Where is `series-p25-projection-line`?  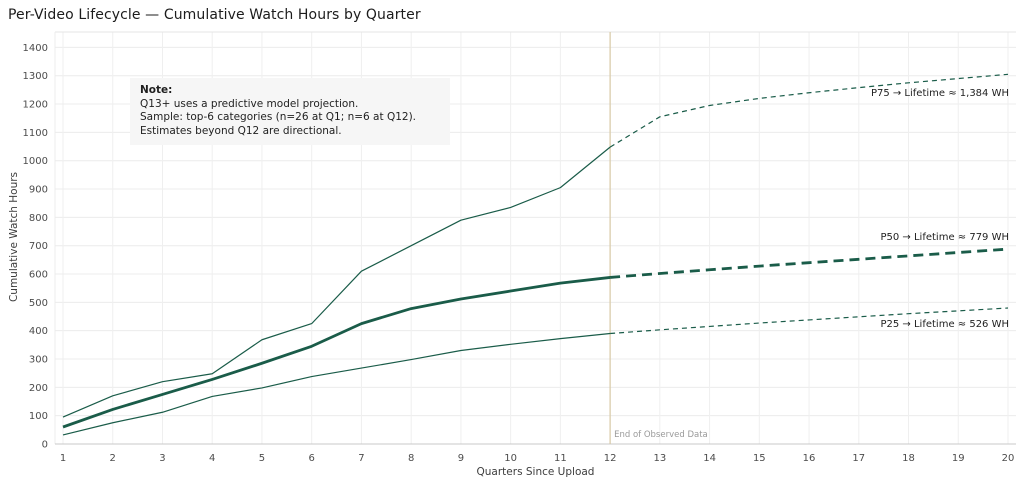
series-p25-projection-line is located at coordinates (809, 321).